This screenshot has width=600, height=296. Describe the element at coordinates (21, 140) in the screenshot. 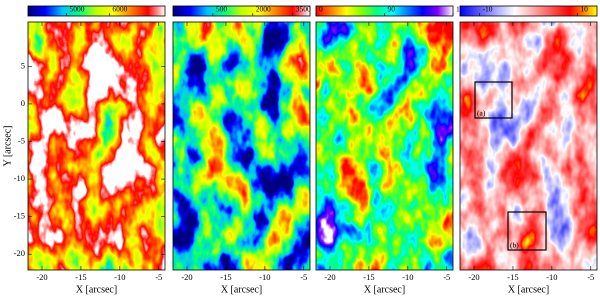

I see `y-tick-label: -5` at that location.